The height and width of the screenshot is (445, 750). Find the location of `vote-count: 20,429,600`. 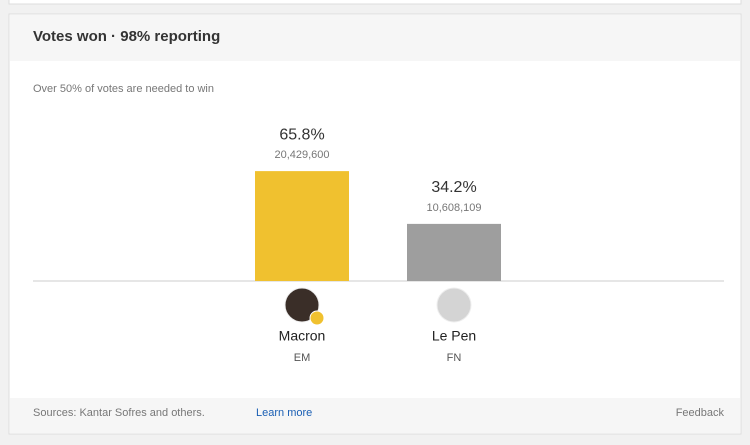

vote-count: 20,429,600 is located at coordinates (301, 155).